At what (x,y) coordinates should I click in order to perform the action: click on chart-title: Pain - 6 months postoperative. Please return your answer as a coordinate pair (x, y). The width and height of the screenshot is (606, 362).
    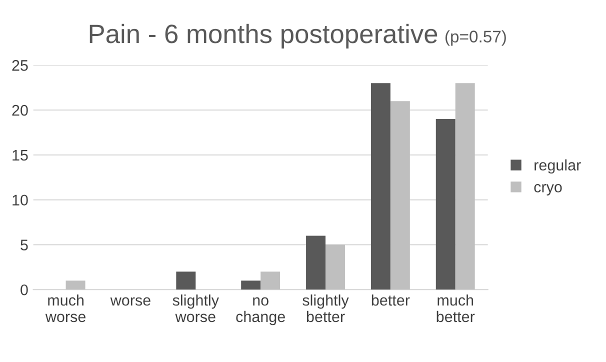
    Looking at the image, I should click on (264, 36).